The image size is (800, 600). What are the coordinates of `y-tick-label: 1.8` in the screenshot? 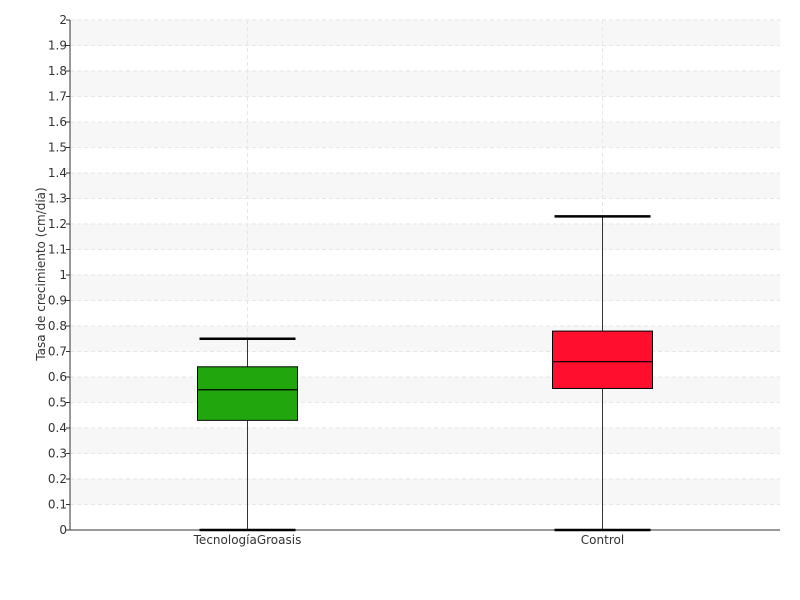 It's located at (57, 71).